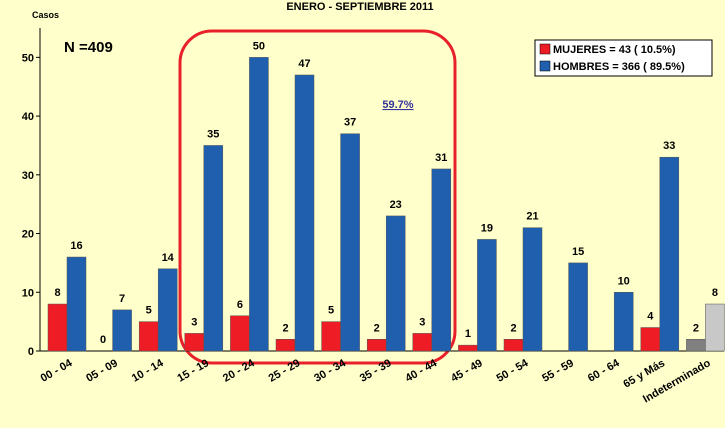 This screenshot has width=725, height=428. Describe the element at coordinates (285, 371) in the screenshot. I see `x-tick-label: 25 - 29` at that location.